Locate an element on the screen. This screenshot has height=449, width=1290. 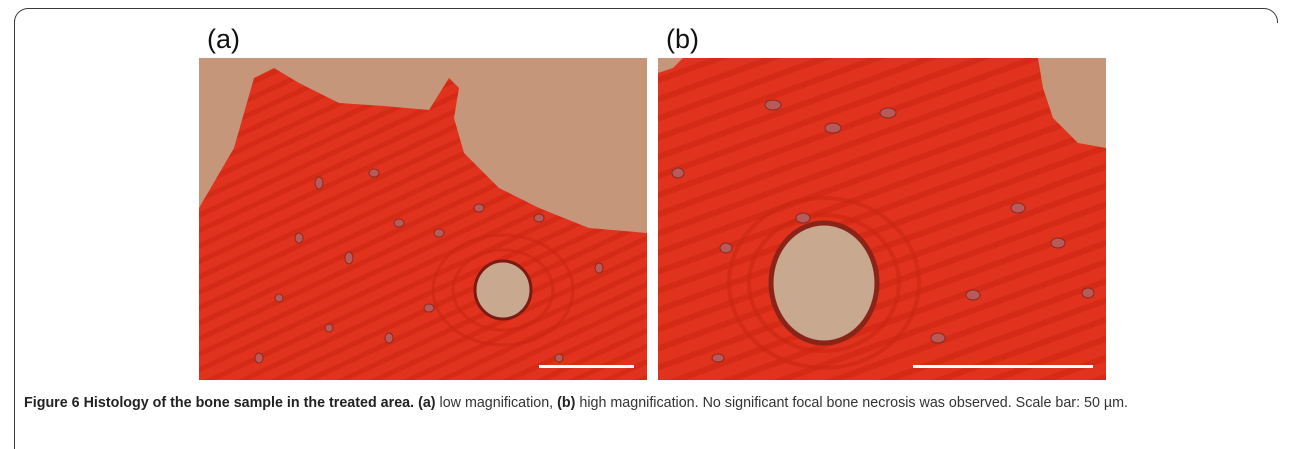
scale-bar-b is located at coordinates (1003, 366).